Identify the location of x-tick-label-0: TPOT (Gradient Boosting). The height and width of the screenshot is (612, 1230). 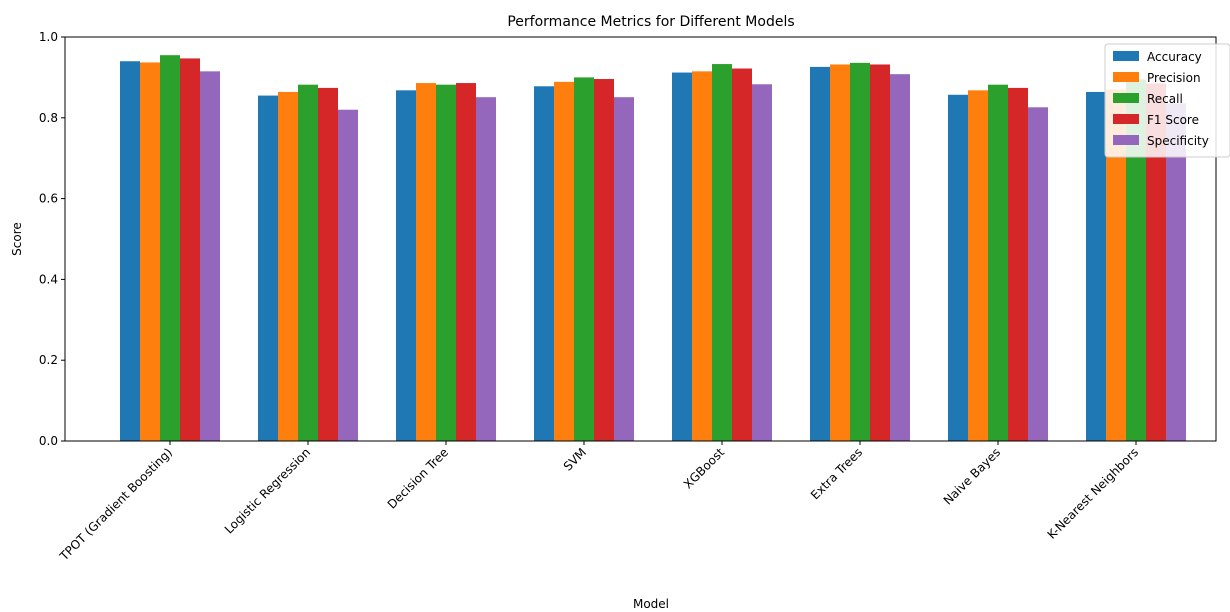
(115, 504).